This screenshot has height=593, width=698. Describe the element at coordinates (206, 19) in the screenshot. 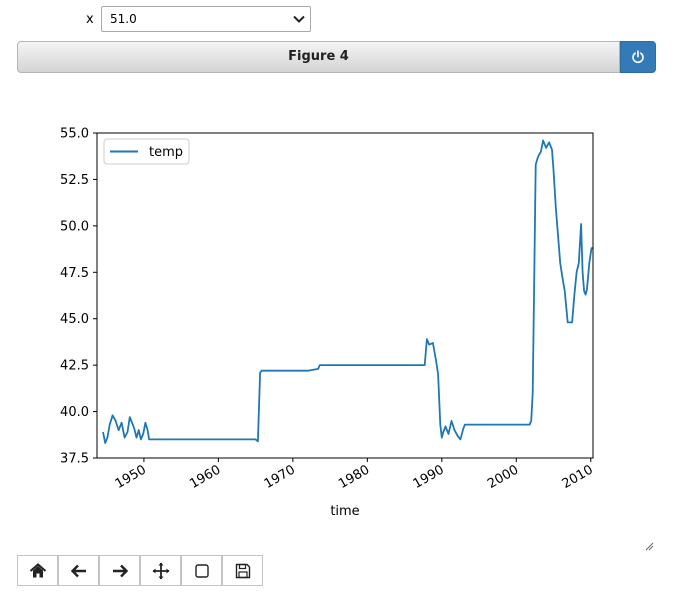

I see `x-value-dropdown: 51.0` at that location.